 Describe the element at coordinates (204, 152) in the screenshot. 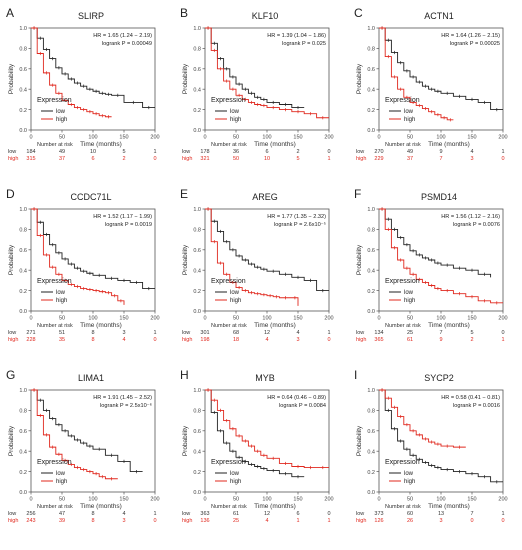

I see `risk-count-low: 178` at that location.